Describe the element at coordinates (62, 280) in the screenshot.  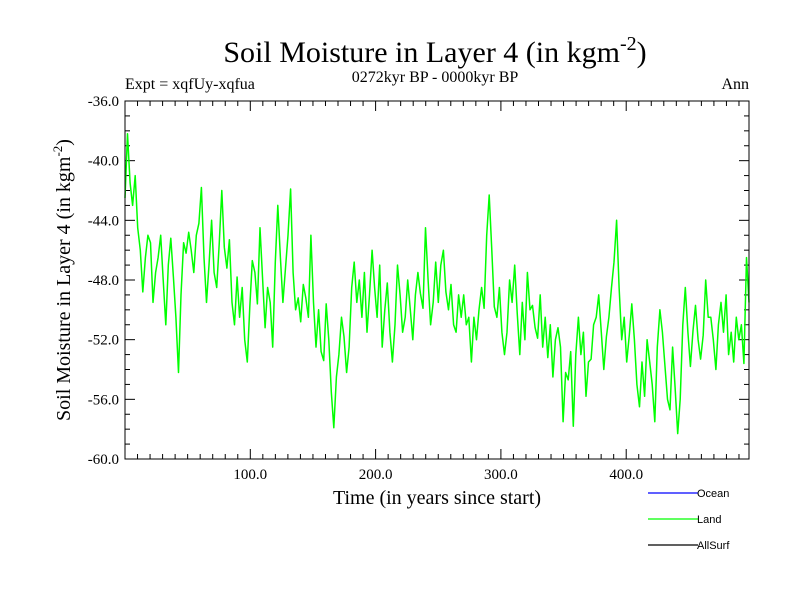
I see `y-axis-label: Soil Moisture in Layer 4 (in kgm-2)` at that location.